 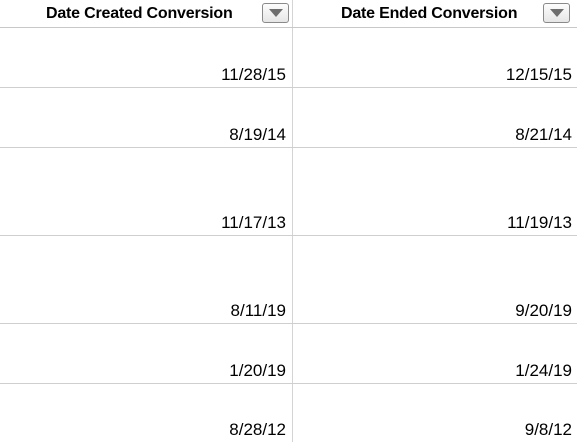 I want to click on cell-value: 8/11/19, so click(x=258, y=310).